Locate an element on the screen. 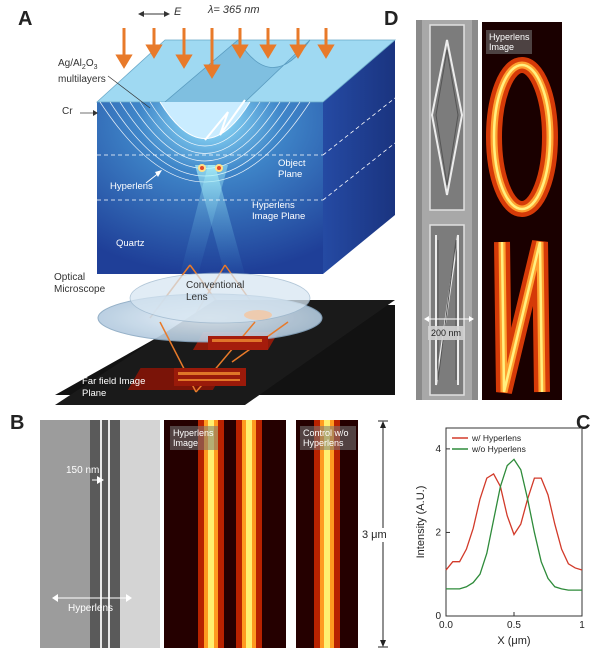 This screenshot has width=599, height=652. scale-3um-label: 3 μm is located at coordinates (374, 535).